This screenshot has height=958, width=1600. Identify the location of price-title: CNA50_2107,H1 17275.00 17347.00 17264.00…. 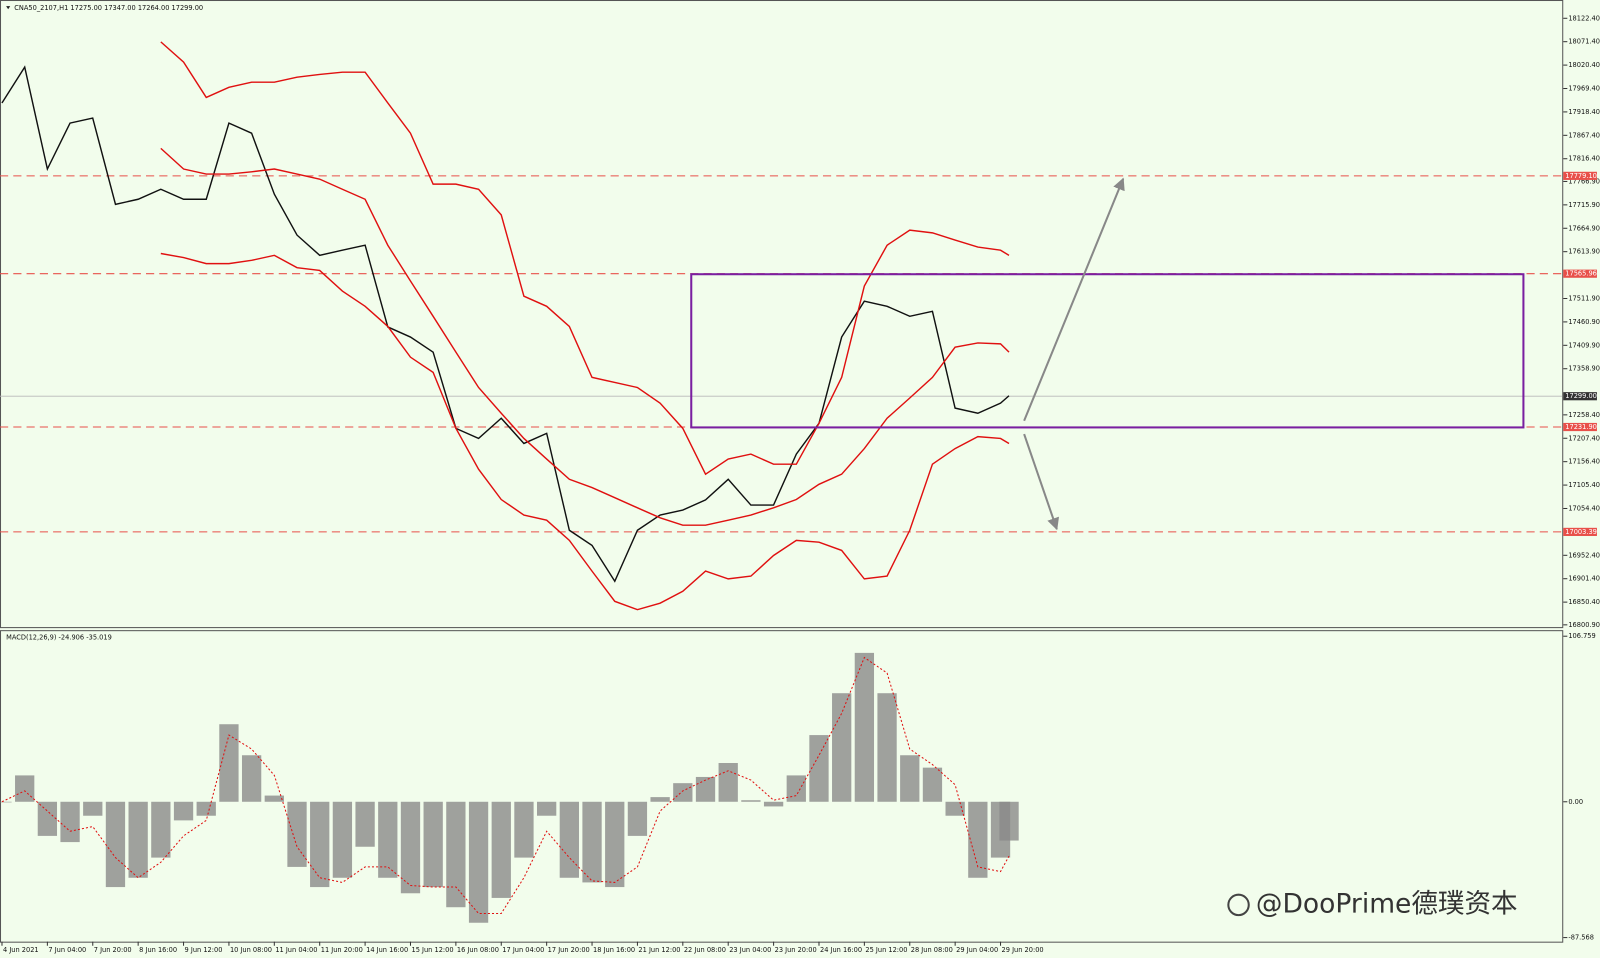
(108, 8).